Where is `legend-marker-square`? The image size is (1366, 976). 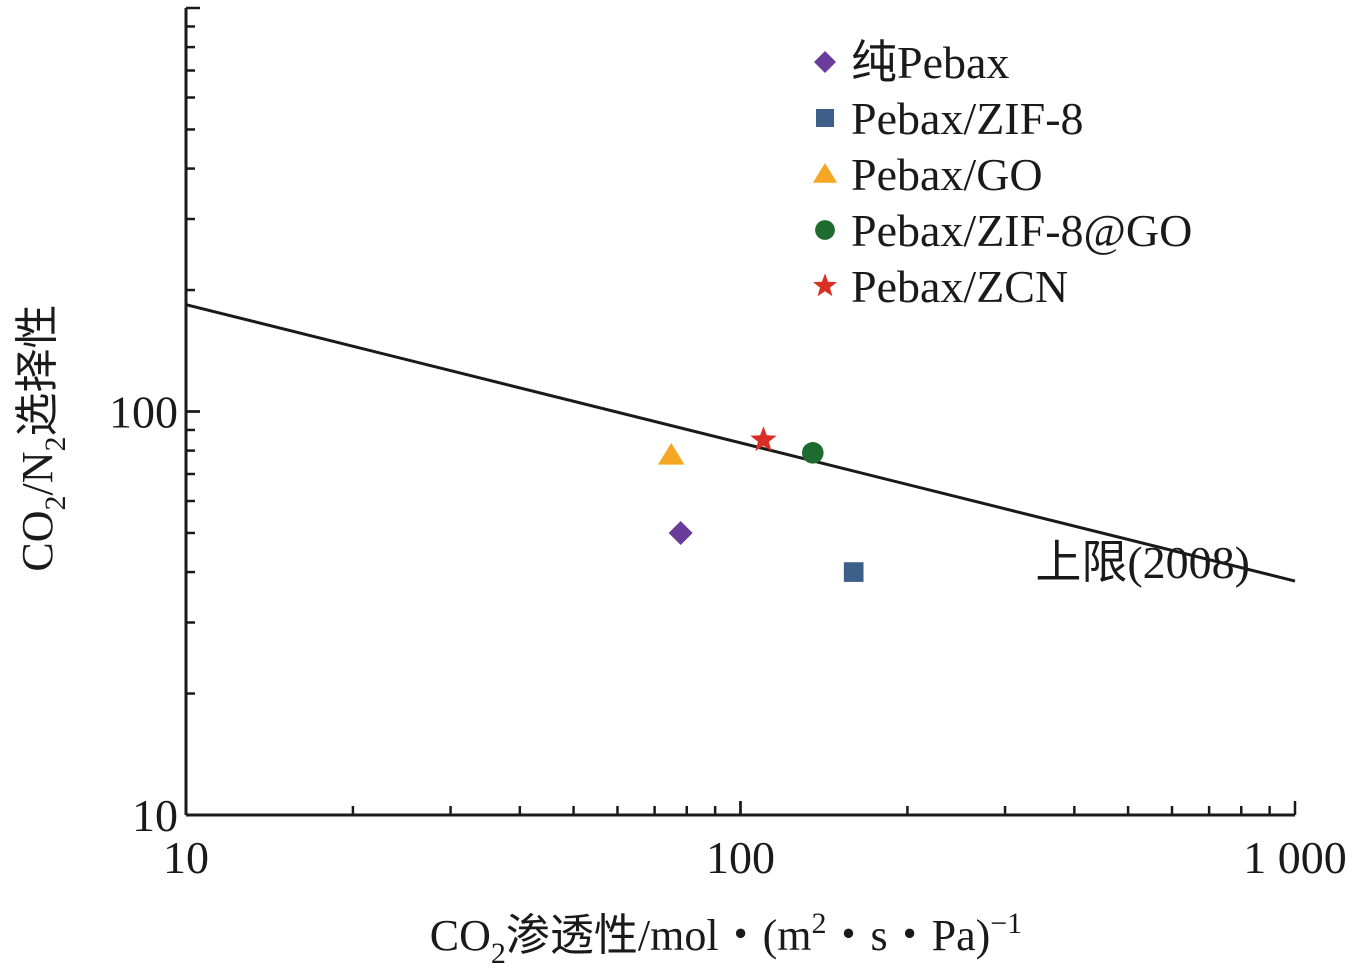 legend-marker-square is located at coordinates (825, 118).